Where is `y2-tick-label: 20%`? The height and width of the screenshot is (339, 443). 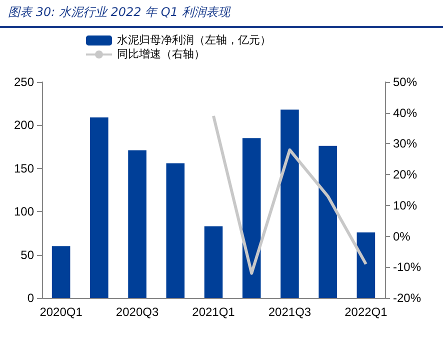 y2-tick-label: 20% is located at coordinates (405, 175).